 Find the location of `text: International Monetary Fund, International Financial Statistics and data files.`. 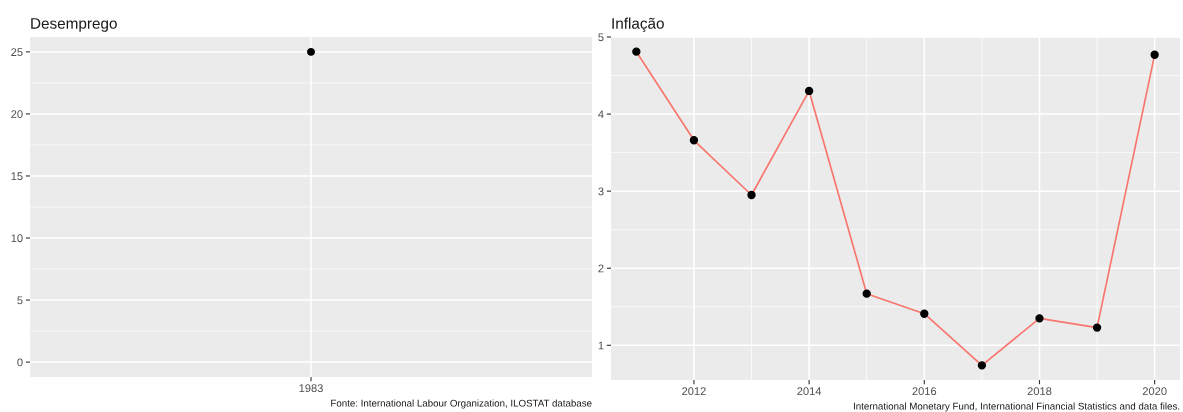

text: International Monetary Fund, International Financial Statistics and data files. is located at coordinates (1016, 407).